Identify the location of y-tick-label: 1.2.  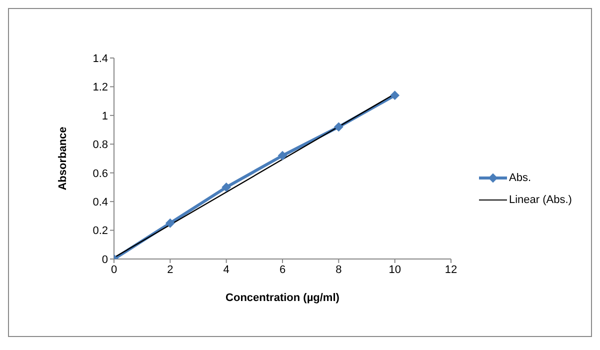
(100, 88).